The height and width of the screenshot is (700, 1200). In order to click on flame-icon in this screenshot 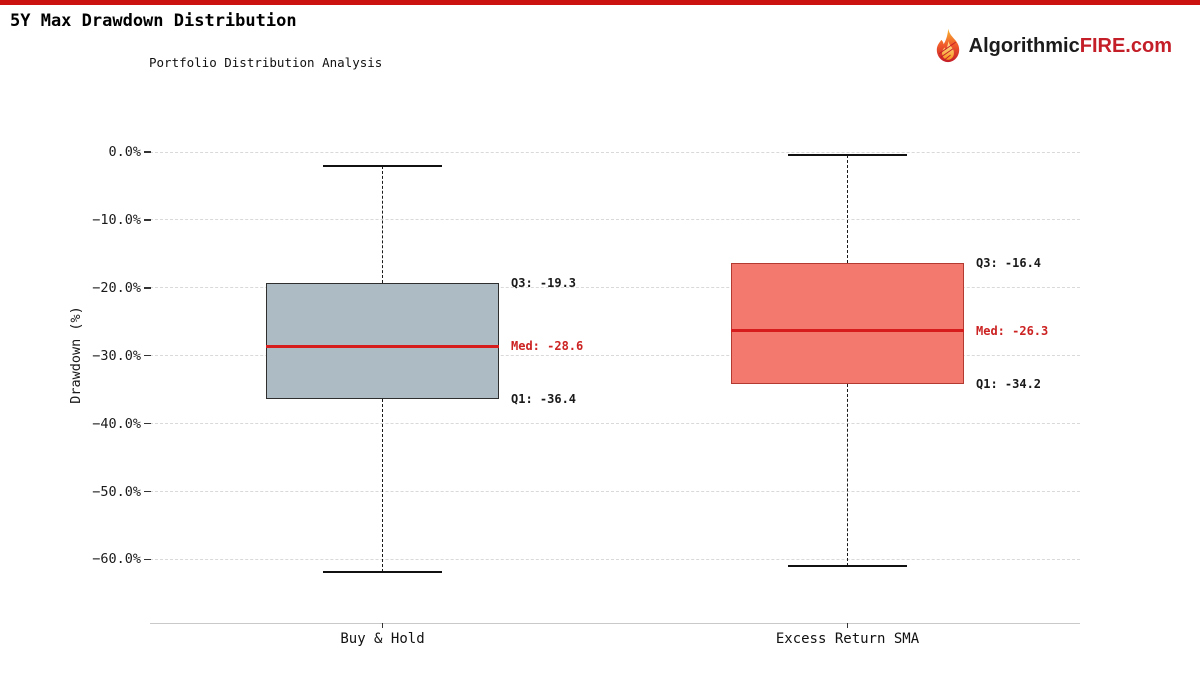, I will do `click(948, 46)`.